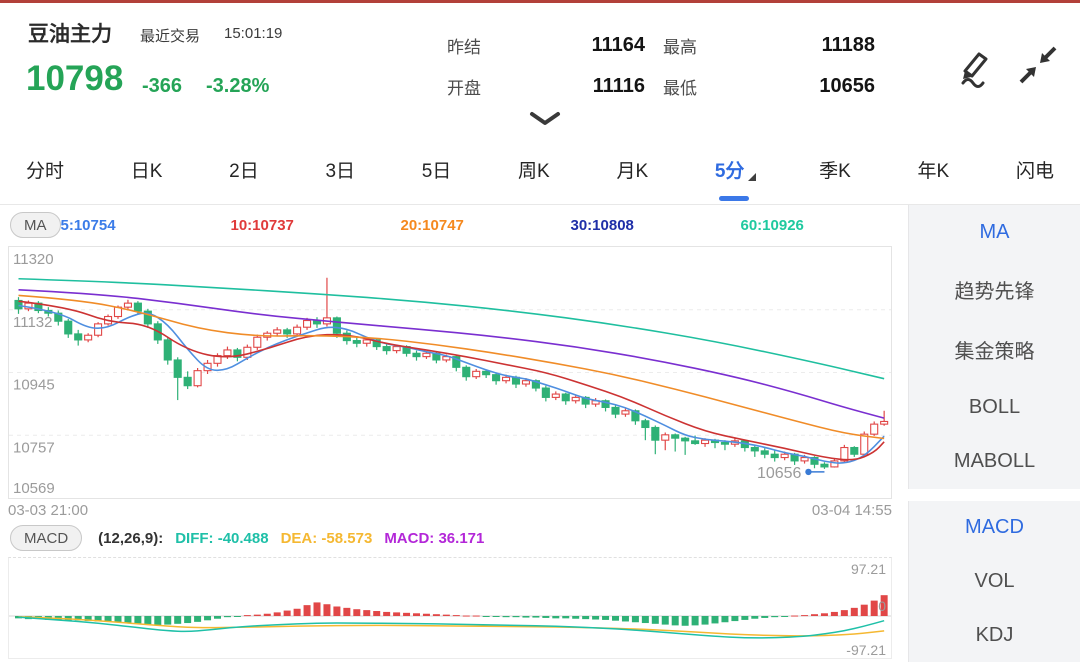 This screenshot has height=662, width=1080. Describe the element at coordinates (534, 171) in the screenshot. I see `tab-week-k: 周K` at that location.